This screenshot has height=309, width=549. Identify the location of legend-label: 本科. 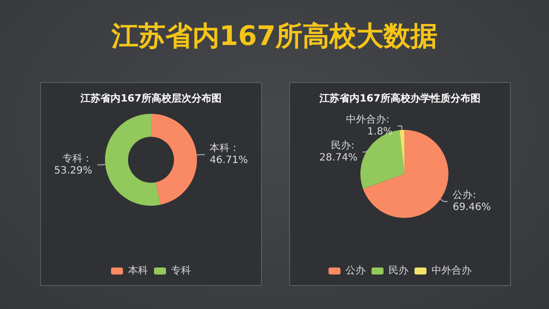
(138, 270).